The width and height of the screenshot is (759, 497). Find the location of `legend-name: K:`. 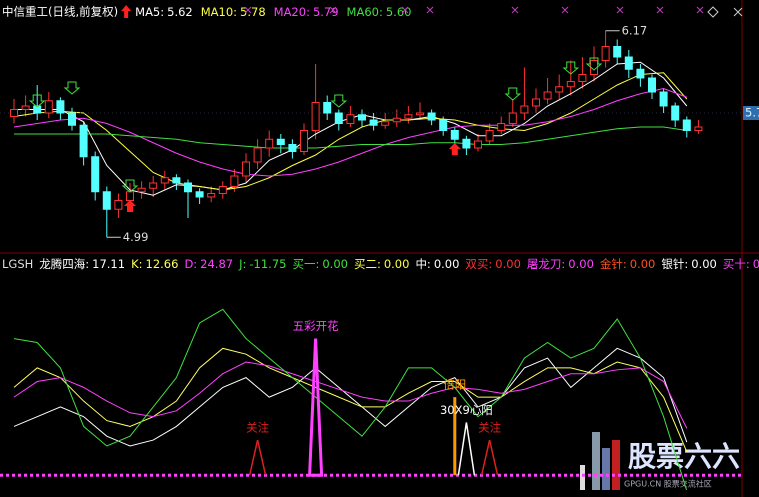

legend-name: K: is located at coordinates (136, 264).